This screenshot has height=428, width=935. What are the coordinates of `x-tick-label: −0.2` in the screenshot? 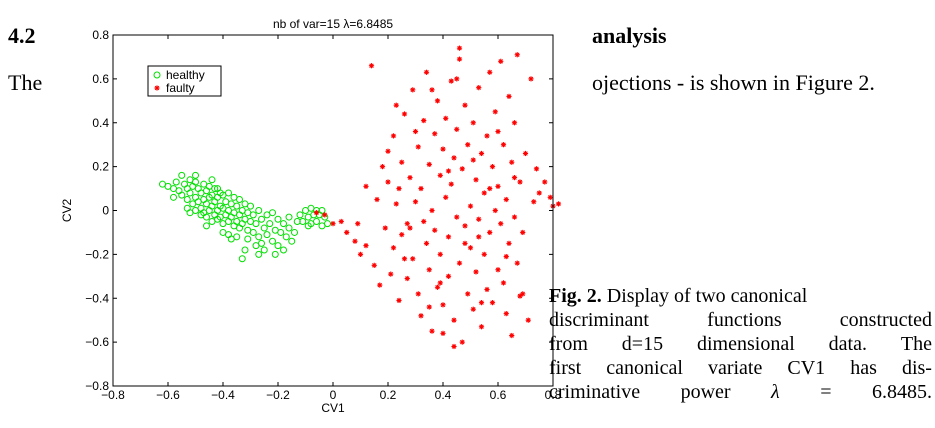 It's located at (278, 395).